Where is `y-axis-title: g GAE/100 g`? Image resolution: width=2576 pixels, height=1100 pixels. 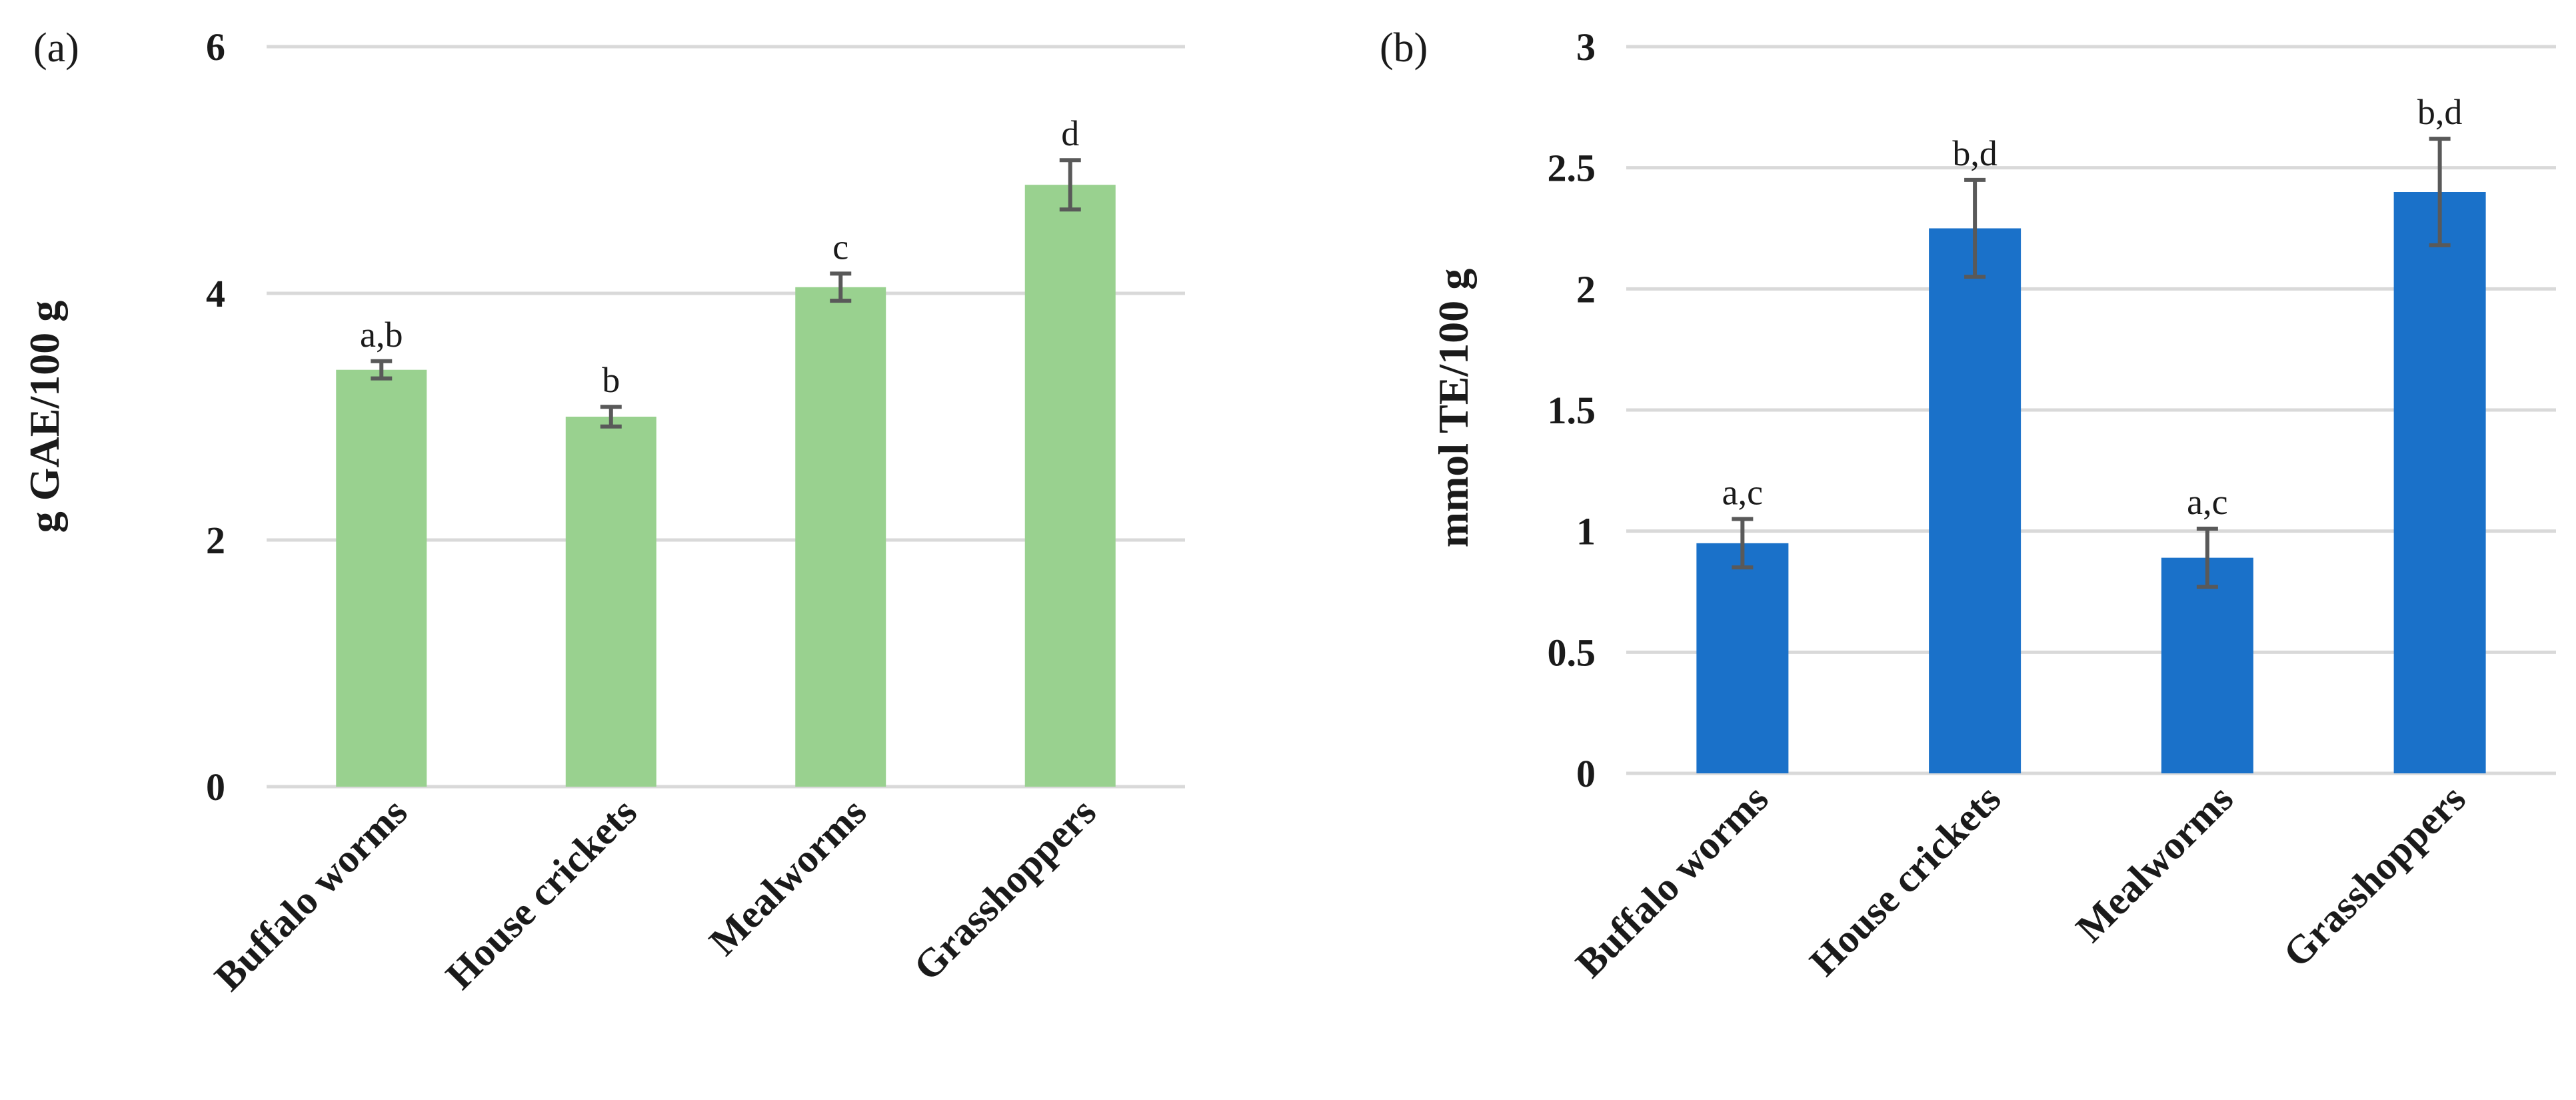
y-axis-title: g GAE/100 g is located at coordinates (45, 417).